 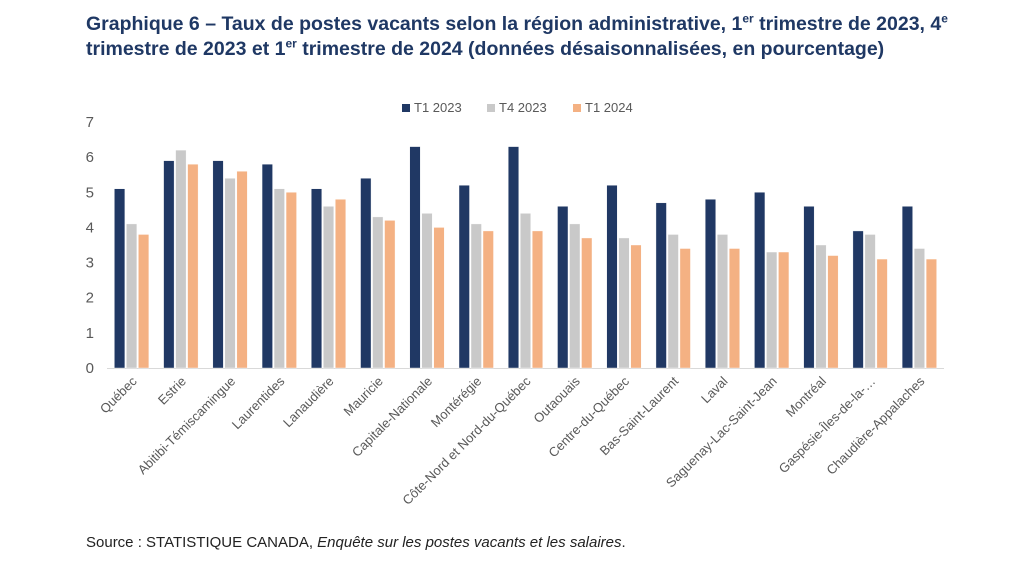 I want to click on x-tick-label: Abitibi-Témiscamingue, so click(x=187, y=426).